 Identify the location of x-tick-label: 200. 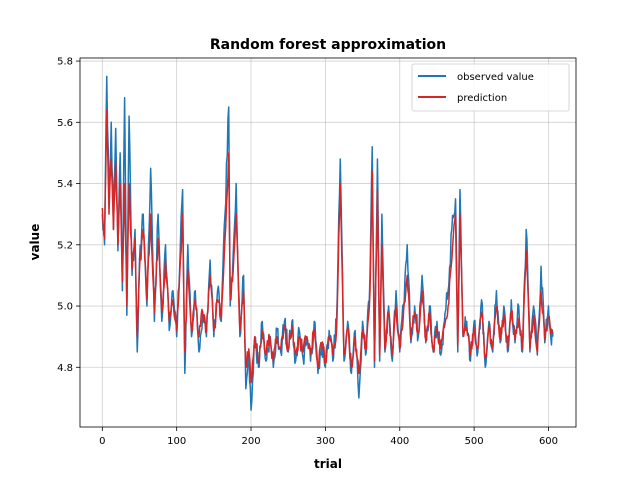
(250, 441).